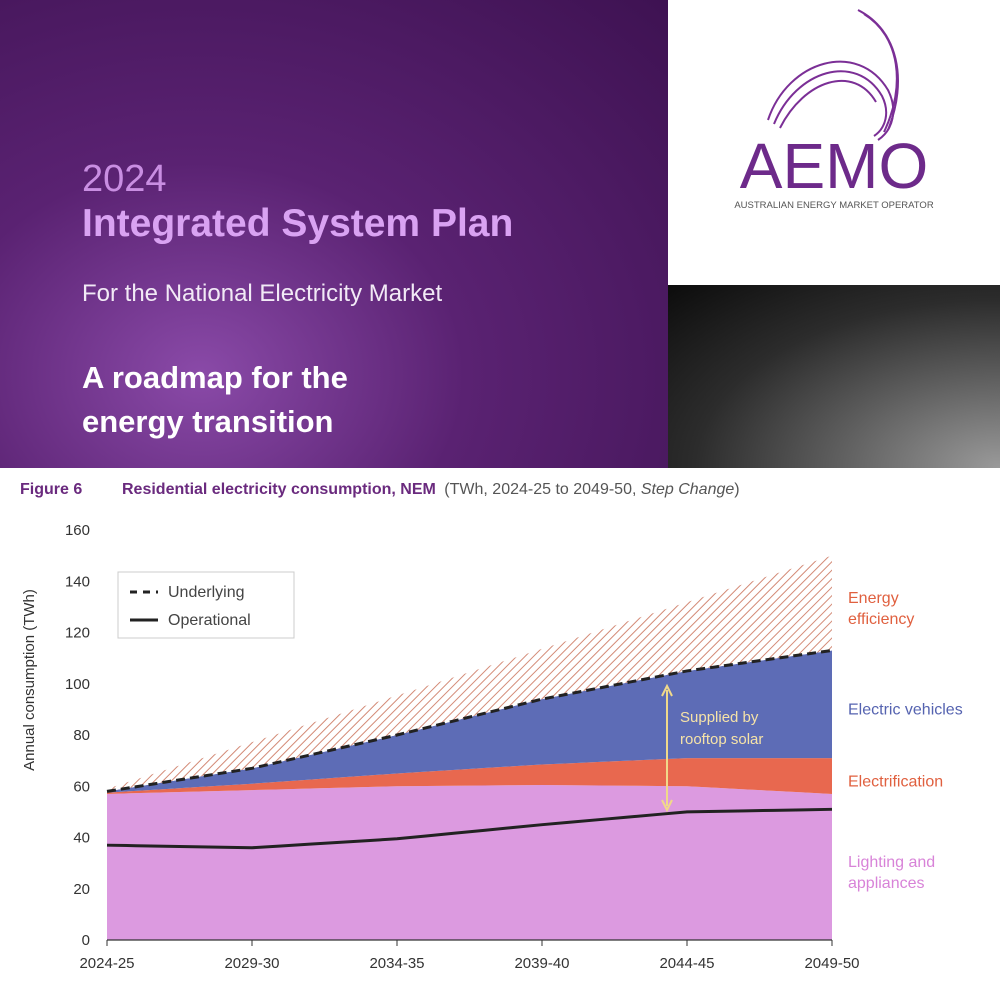  Describe the element at coordinates (86, 940) in the screenshot. I see `y-tick-label: 0` at that location.